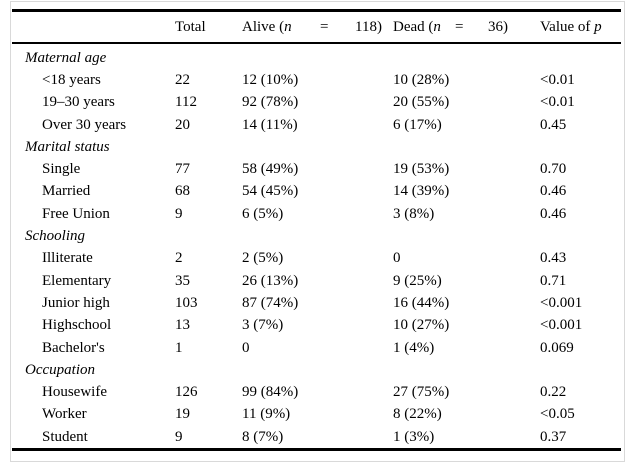 This screenshot has width=633, height=463. I want to click on section-header-marital-status: Marital status, so click(67, 146).